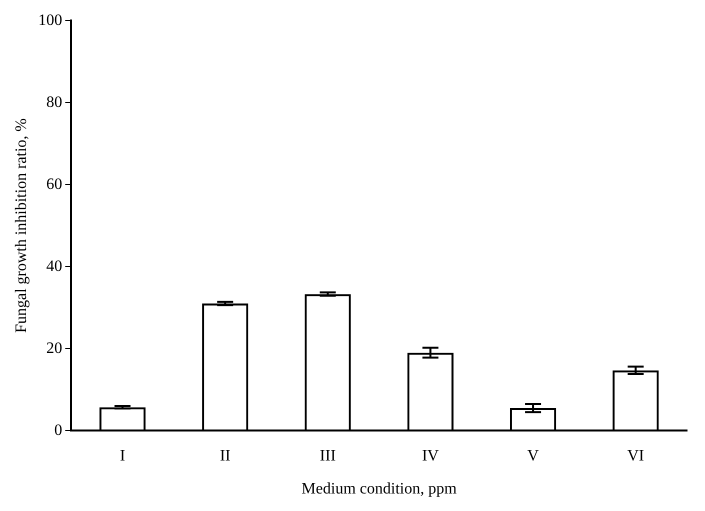 The image size is (705, 511). Describe the element at coordinates (50, 20) in the screenshot. I see `y-tick-label: 100` at that location.